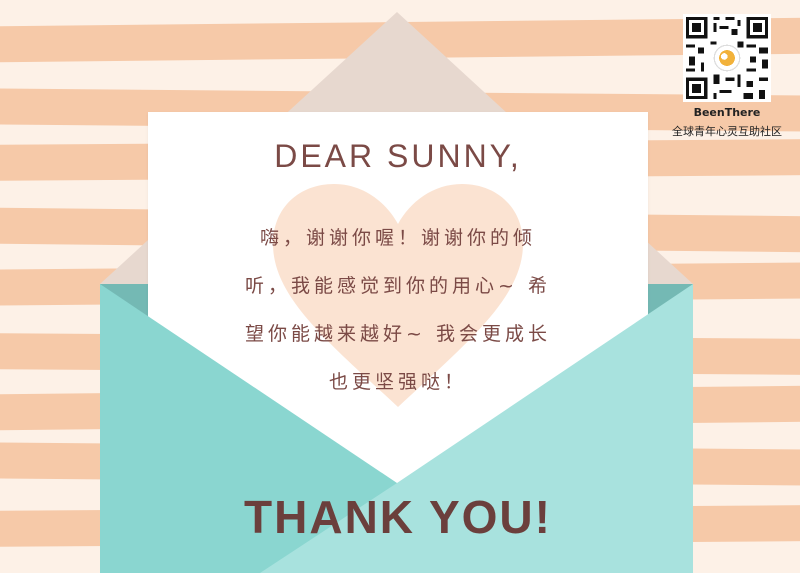 This screenshot has width=800, height=573. I want to click on brand-name: BeenThere, so click(727, 112).